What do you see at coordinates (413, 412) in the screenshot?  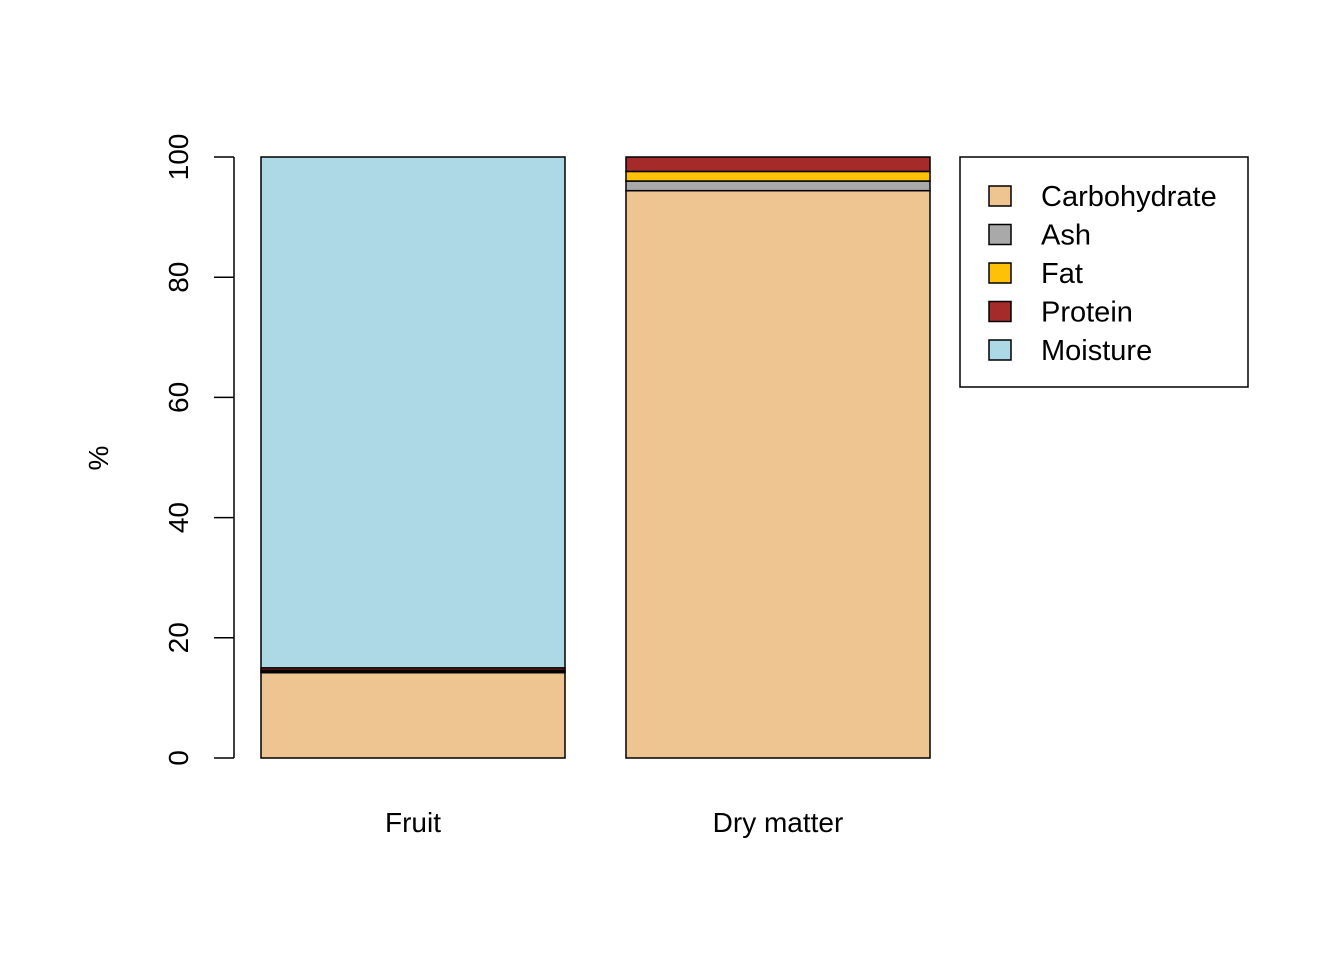 I see `bar-segment-moisture` at bounding box center [413, 412].